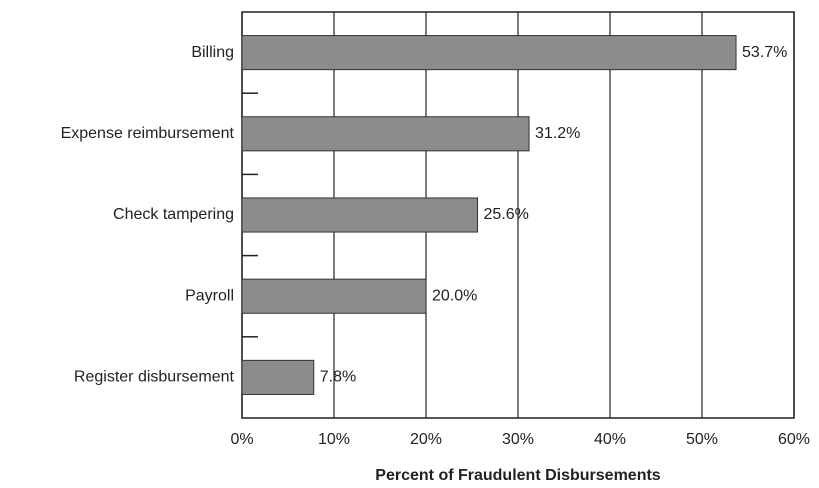 The image size is (819, 488). I want to click on x-axis-title: Percent of Fraudulent Disbursements, so click(517, 475).